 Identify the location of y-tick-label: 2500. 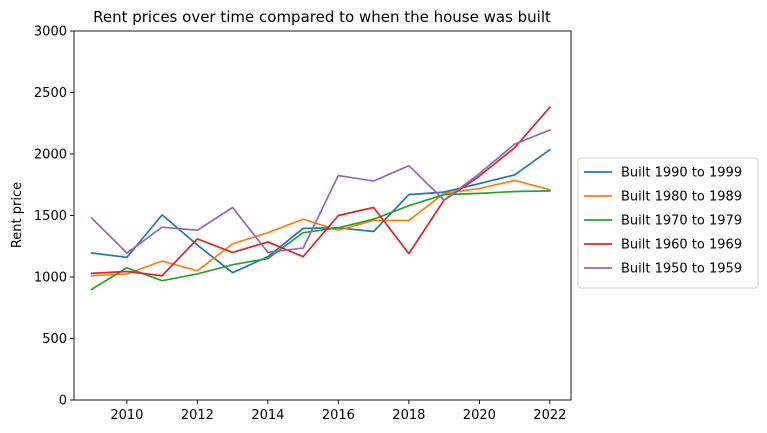
(50, 93).